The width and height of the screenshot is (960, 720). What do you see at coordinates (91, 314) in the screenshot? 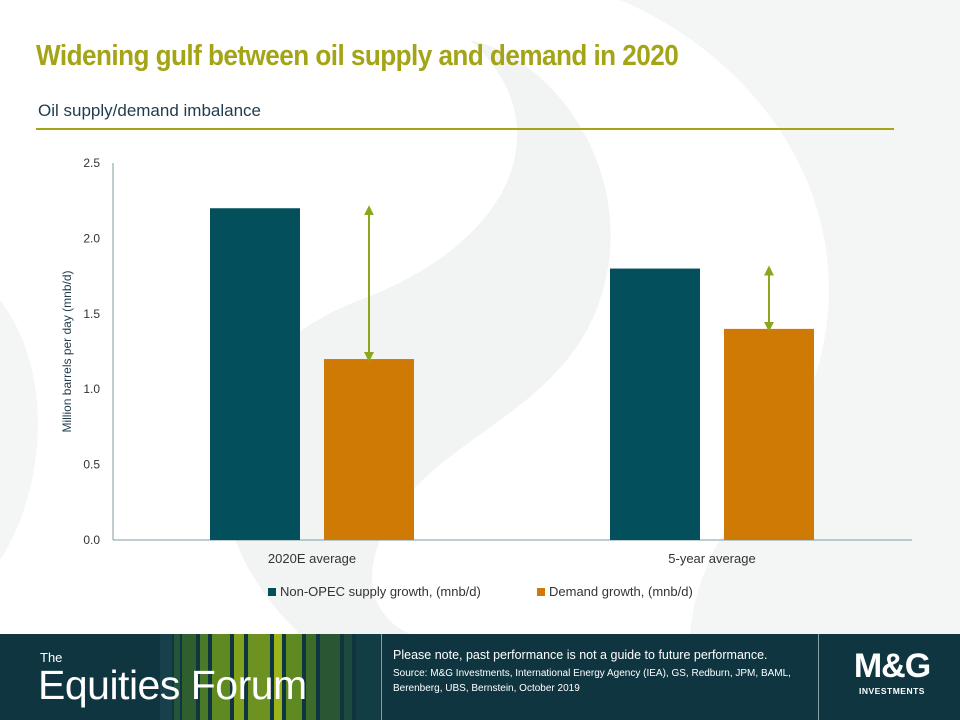
I see `y-tick-label: 1.5` at bounding box center [91, 314].